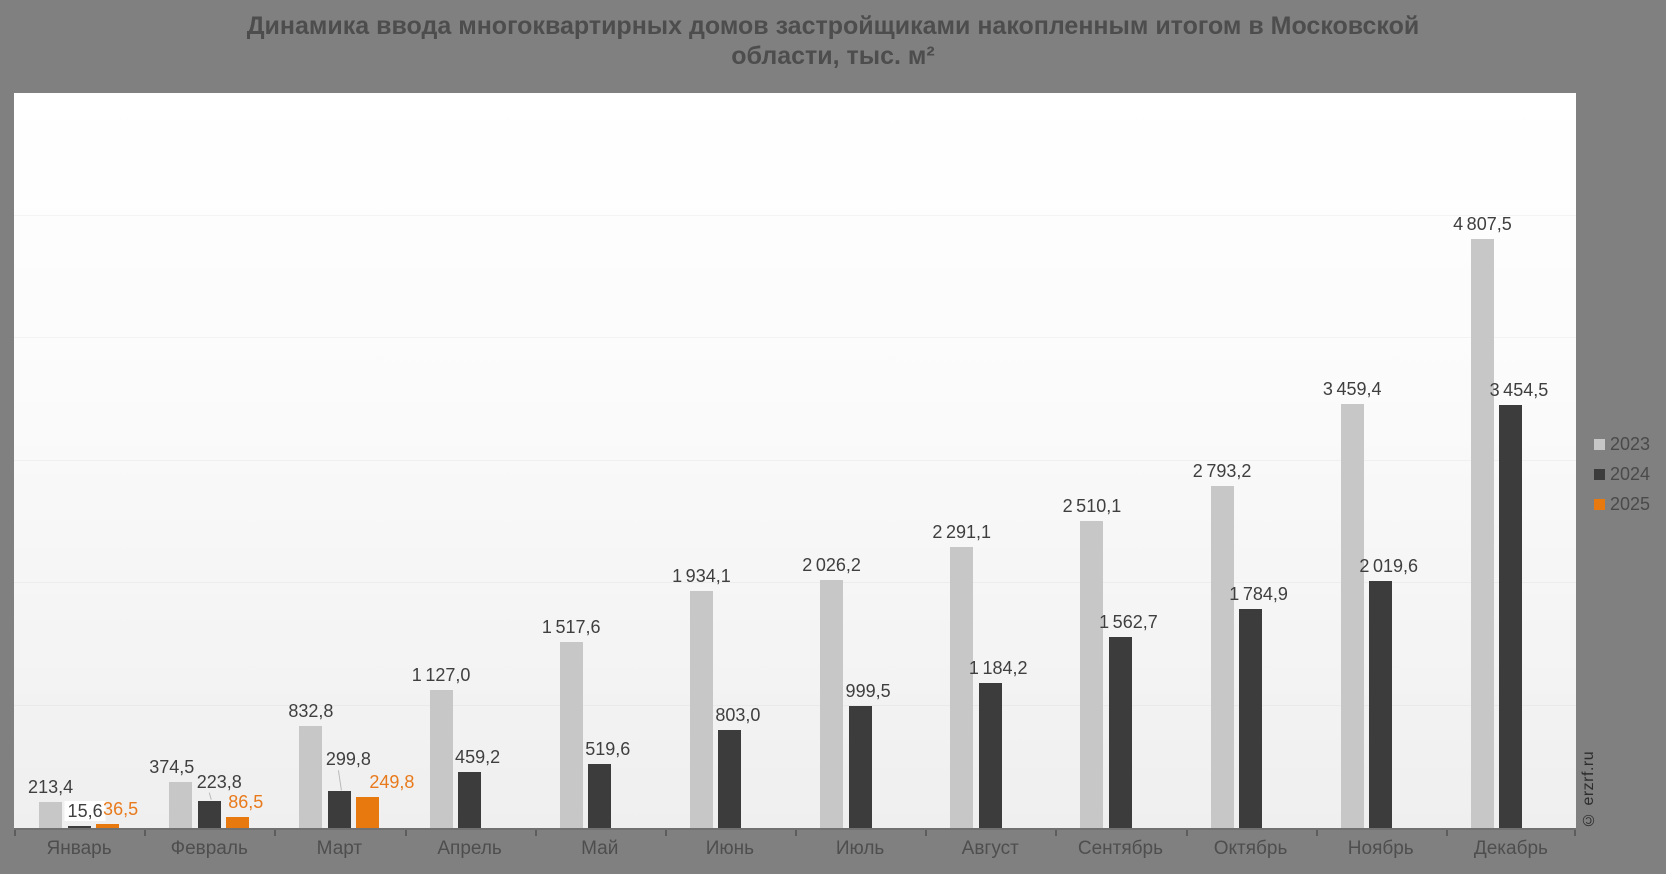 This screenshot has height=874, width=1666. Describe the element at coordinates (392, 782) in the screenshot. I see `bar-value-label: 249,8` at that location.